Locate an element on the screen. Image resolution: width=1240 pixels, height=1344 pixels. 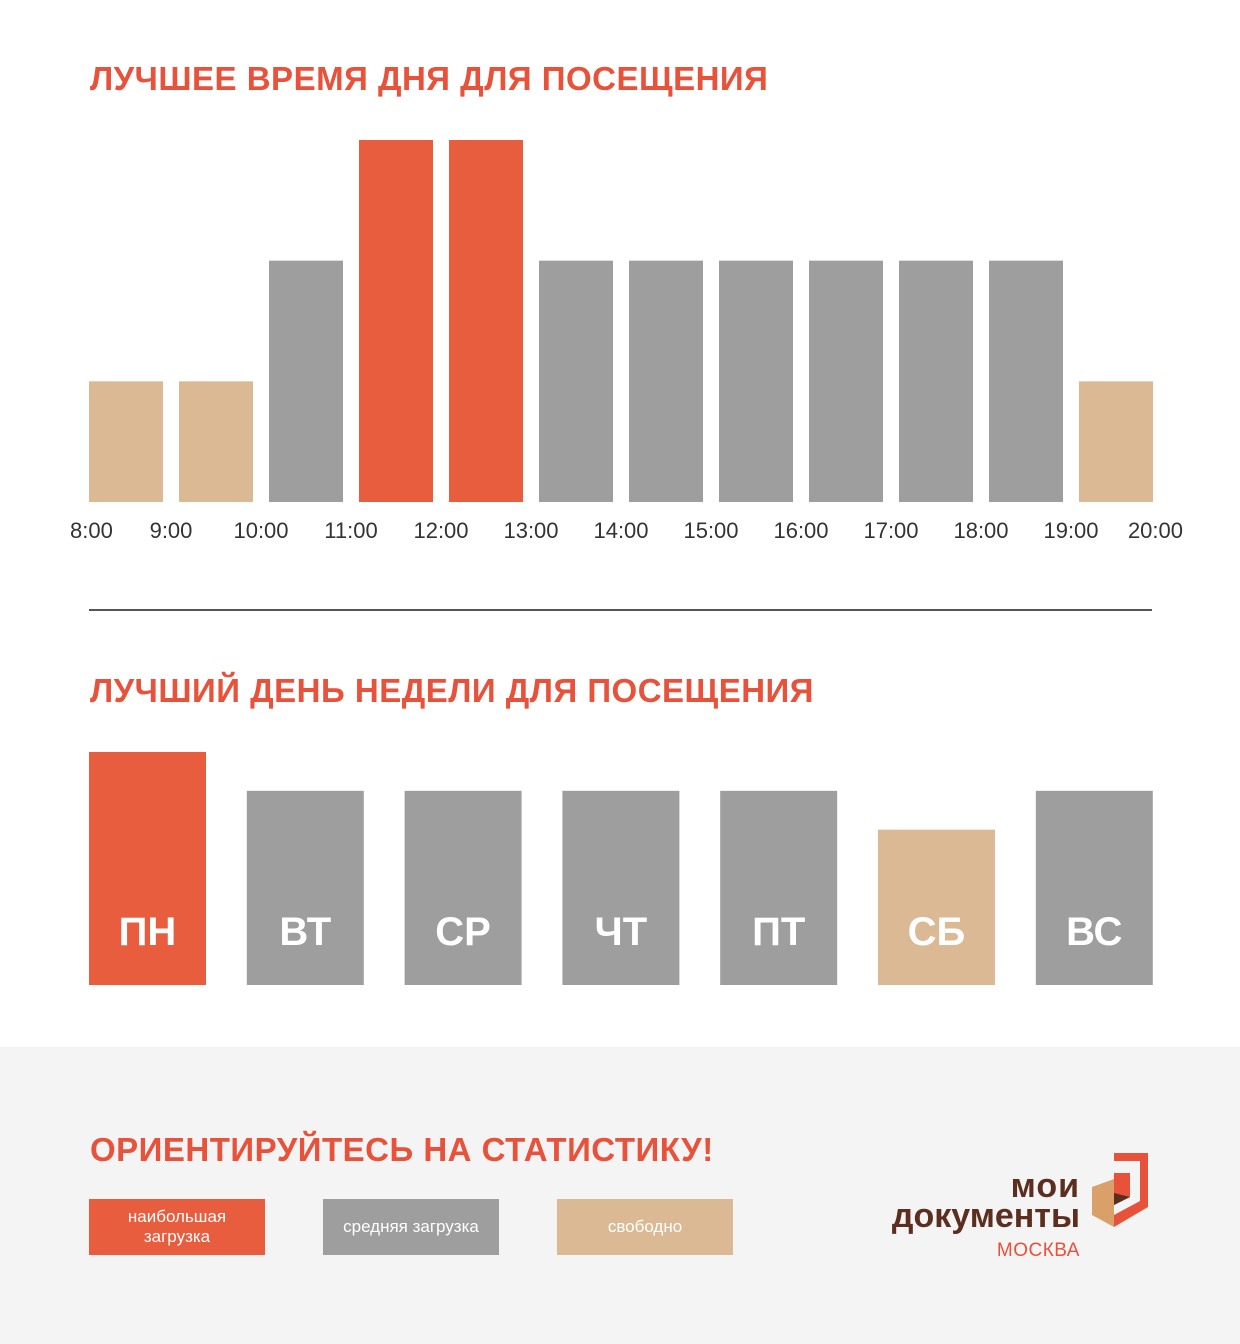
legend-busiest: наибольшая загрузка is located at coordinates (177, 1227).